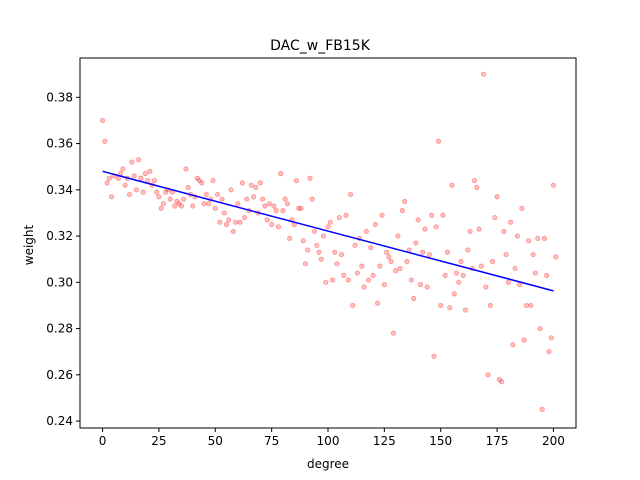  I want to click on x-tick-label: 0, so click(103, 441).